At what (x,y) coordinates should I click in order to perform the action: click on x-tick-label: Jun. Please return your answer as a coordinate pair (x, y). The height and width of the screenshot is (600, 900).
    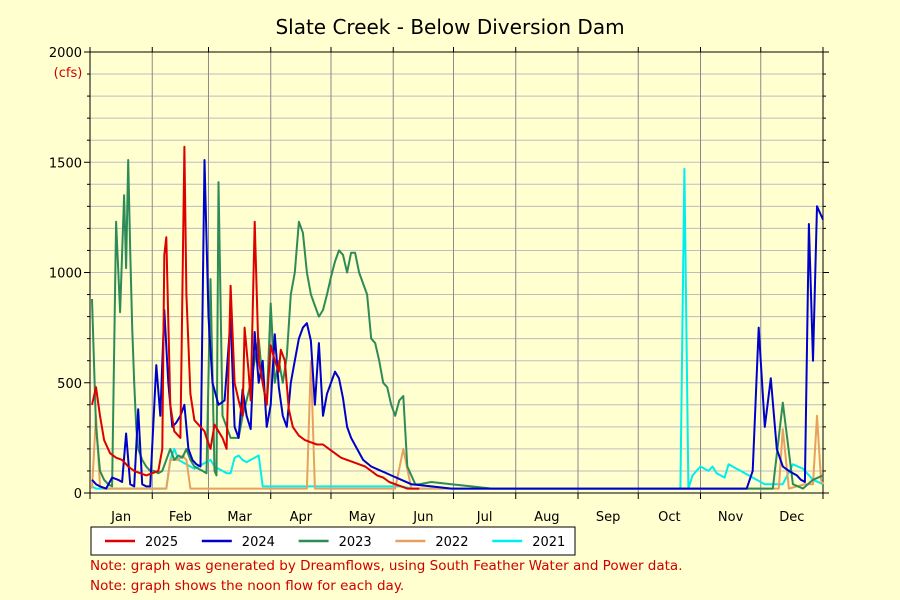
    Looking at the image, I should click on (422, 517).